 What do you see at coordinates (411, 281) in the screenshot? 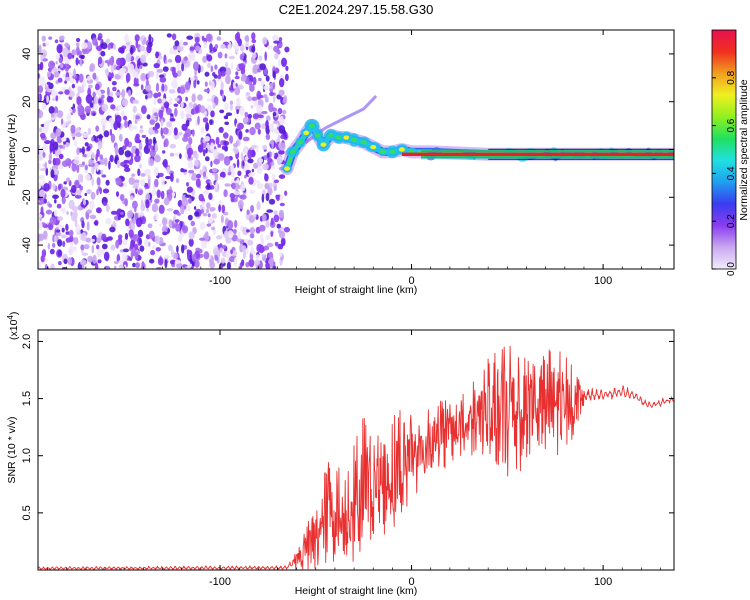
I see `spectrogram-xtick-label: 0` at bounding box center [411, 281].